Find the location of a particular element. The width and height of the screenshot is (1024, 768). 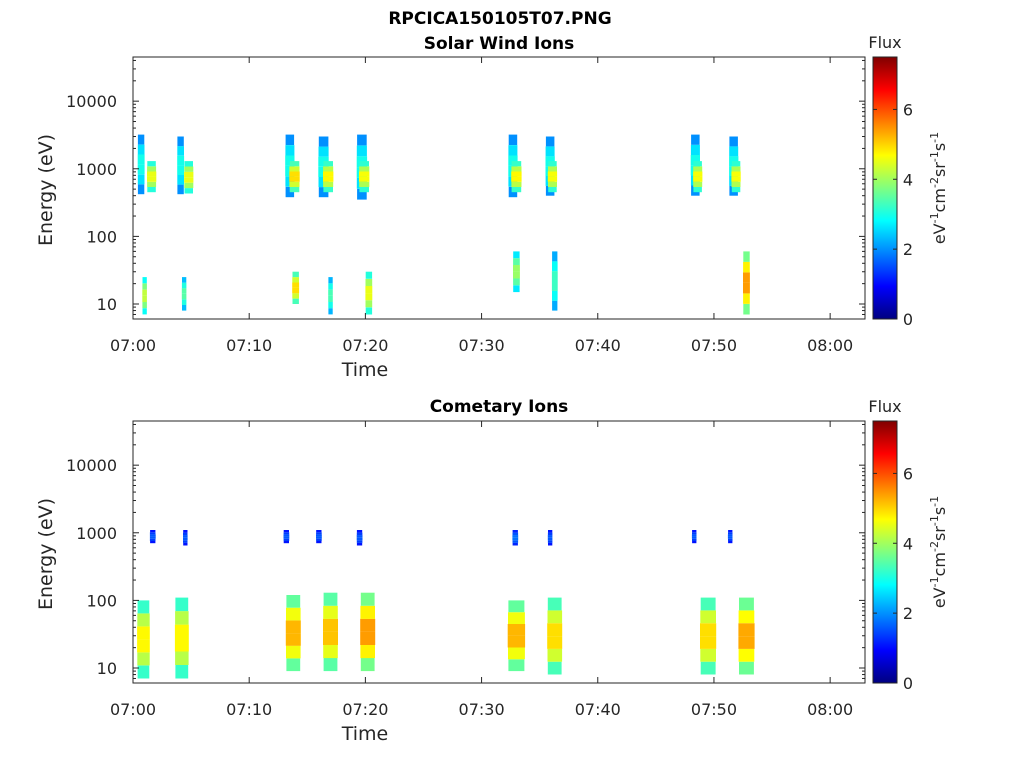

x-tick-label-2: 07:20 is located at coordinates (365, 345).